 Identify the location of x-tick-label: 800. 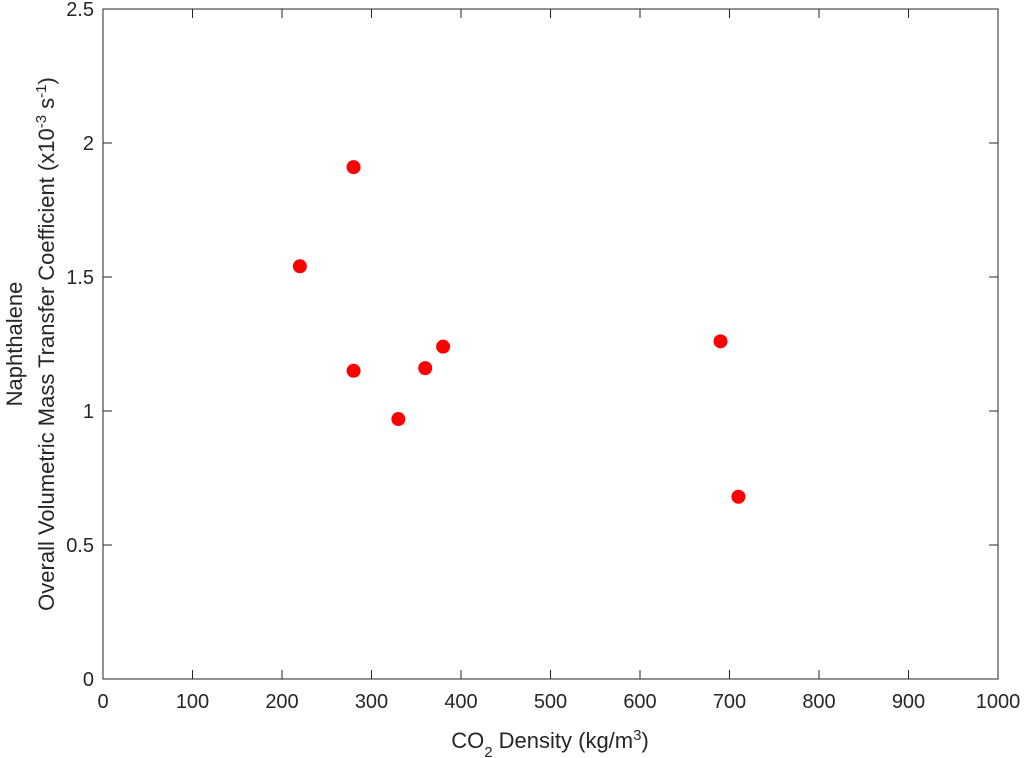
(818, 702).